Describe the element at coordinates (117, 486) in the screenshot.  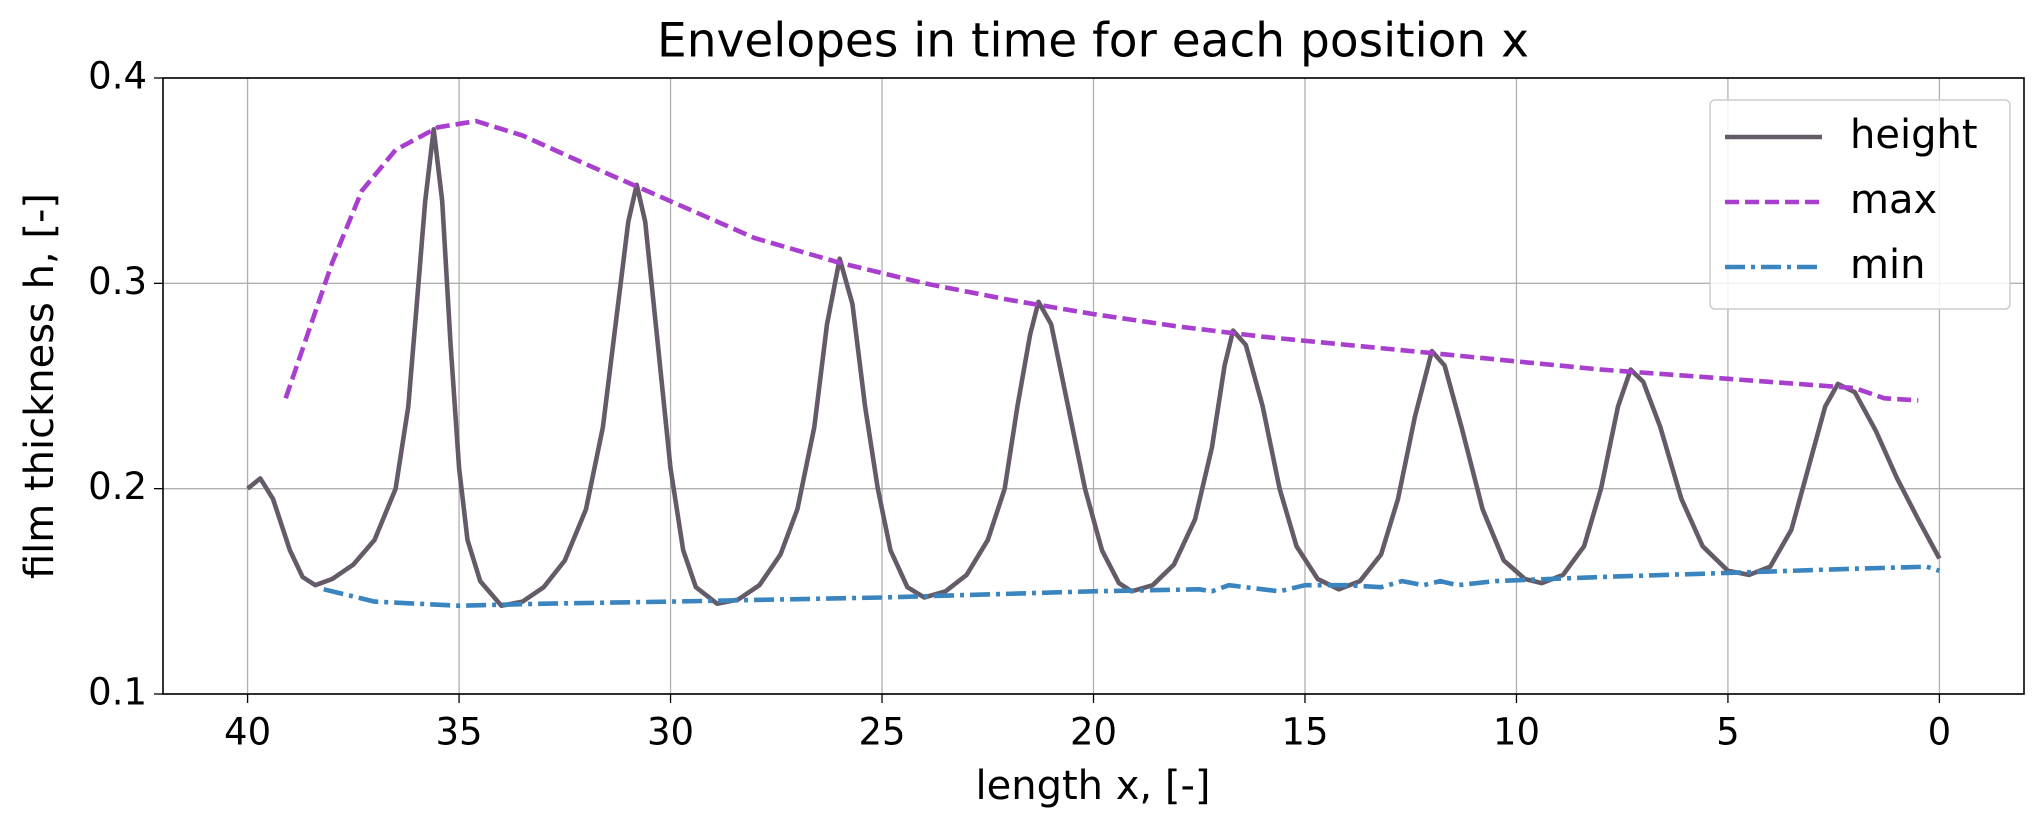
I see `y-tick-label: 0.2` at that location.